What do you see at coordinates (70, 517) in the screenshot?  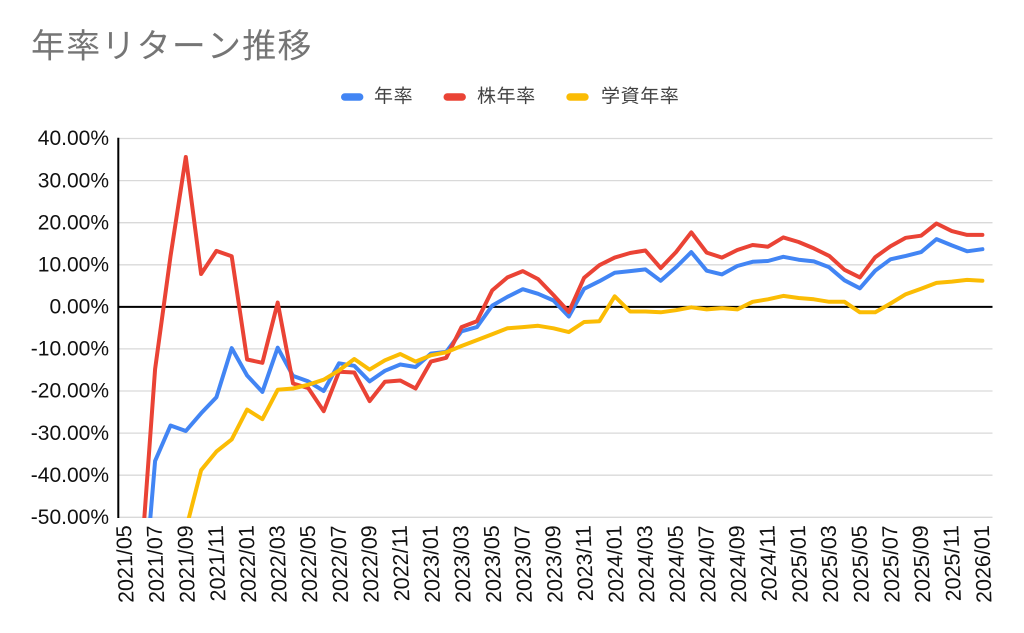 I see `svg-text: -50.00%` at bounding box center [70, 517].